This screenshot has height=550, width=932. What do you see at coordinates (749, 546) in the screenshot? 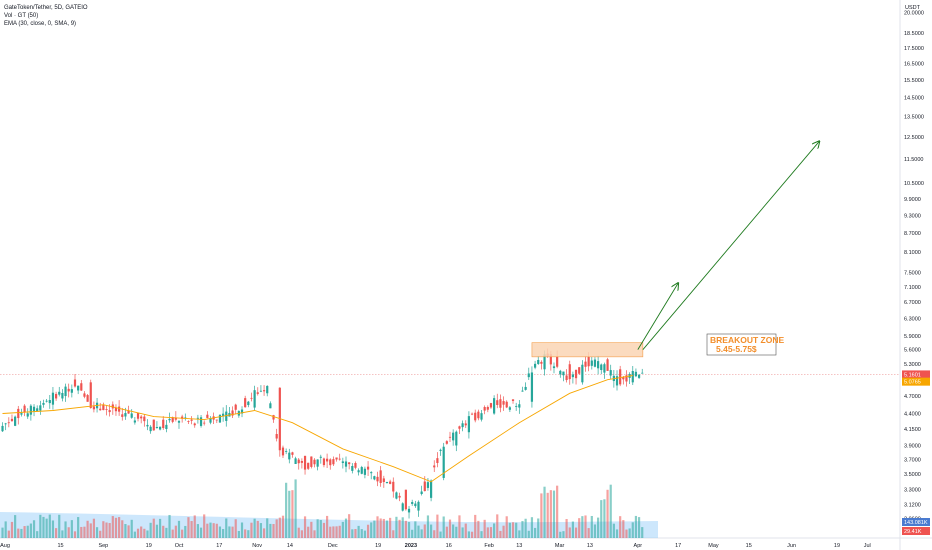
I see `time-tick-label: 15` at bounding box center [749, 546].